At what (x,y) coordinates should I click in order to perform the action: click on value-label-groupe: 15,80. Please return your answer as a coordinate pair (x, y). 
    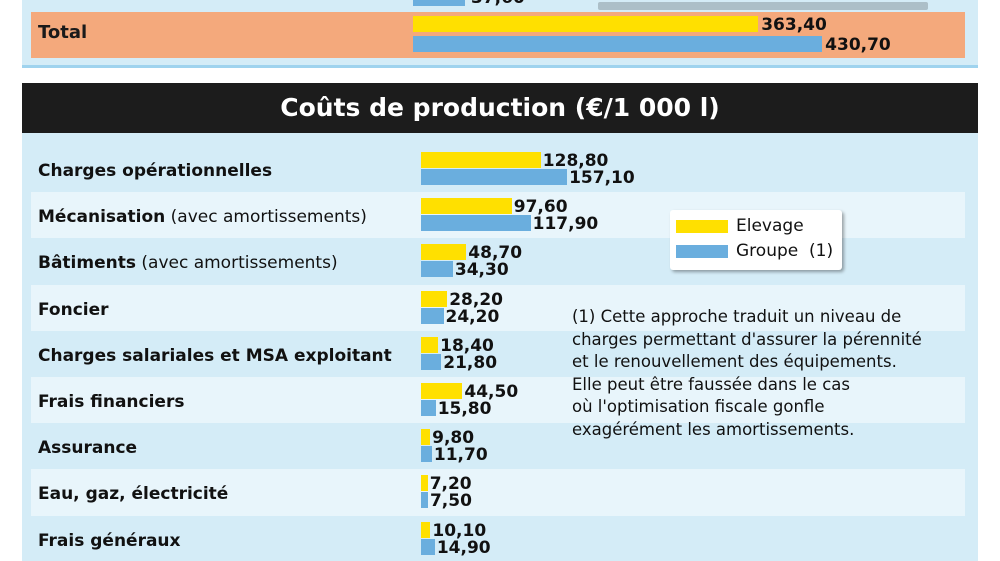
    Looking at the image, I should click on (464, 409).